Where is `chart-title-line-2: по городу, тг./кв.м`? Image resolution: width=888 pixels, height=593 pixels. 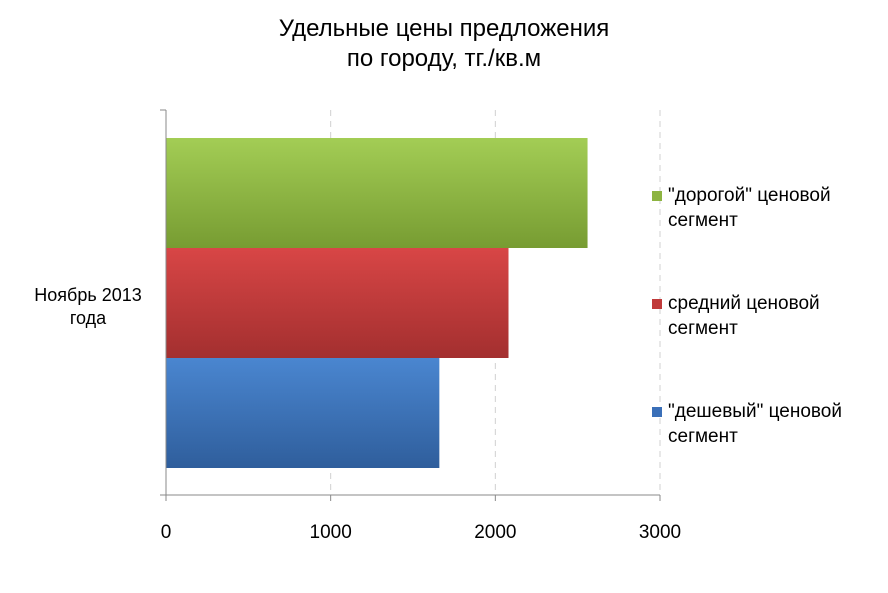
chart-title-line-2: по городу, тг./кв.м is located at coordinates (444, 58).